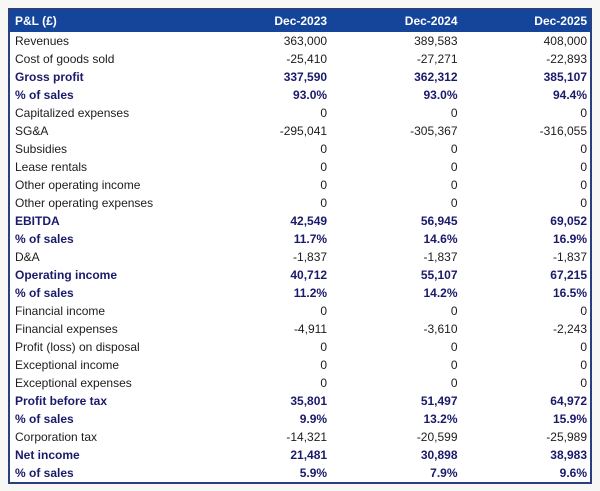 The image size is (600, 491). I want to click on cell-value: 35,801, so click(309, 401).